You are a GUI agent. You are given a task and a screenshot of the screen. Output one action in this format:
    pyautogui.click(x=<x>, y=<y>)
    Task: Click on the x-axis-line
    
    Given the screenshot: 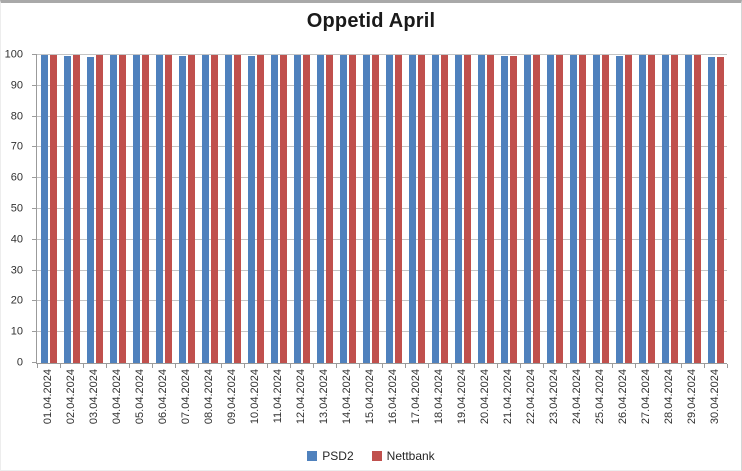 What is the action you would take?
    pyautogui.click(x=381, y=363)
    